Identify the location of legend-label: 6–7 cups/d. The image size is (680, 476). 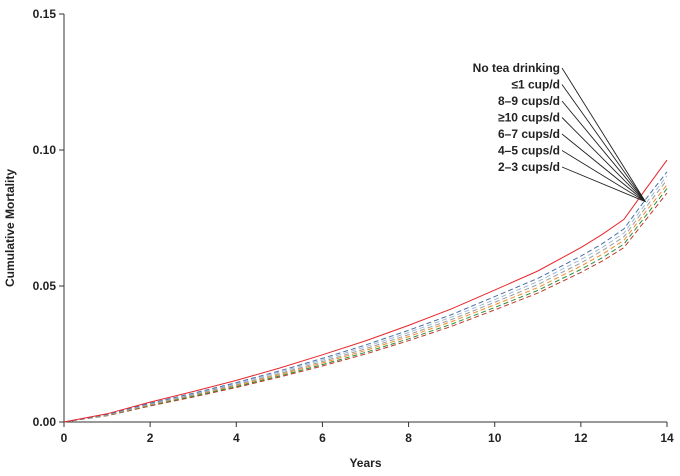
(529, 134).